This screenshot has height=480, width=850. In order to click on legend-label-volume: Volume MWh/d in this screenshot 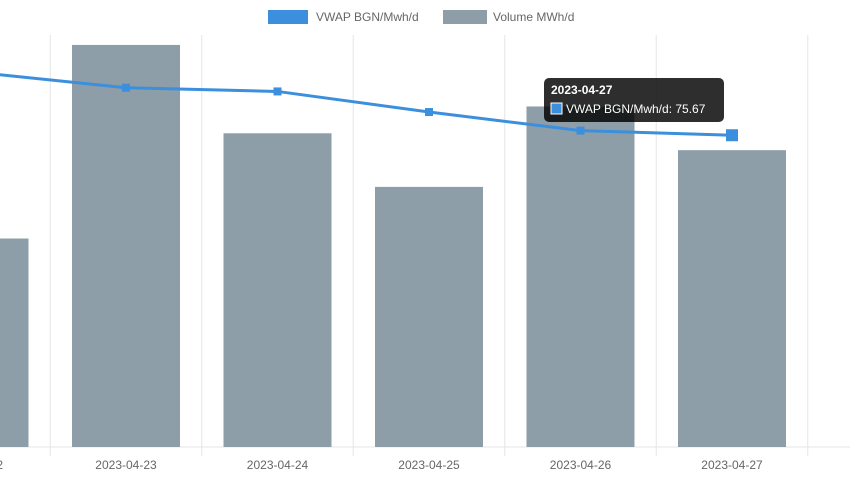, I will do `click(533, 17)`.